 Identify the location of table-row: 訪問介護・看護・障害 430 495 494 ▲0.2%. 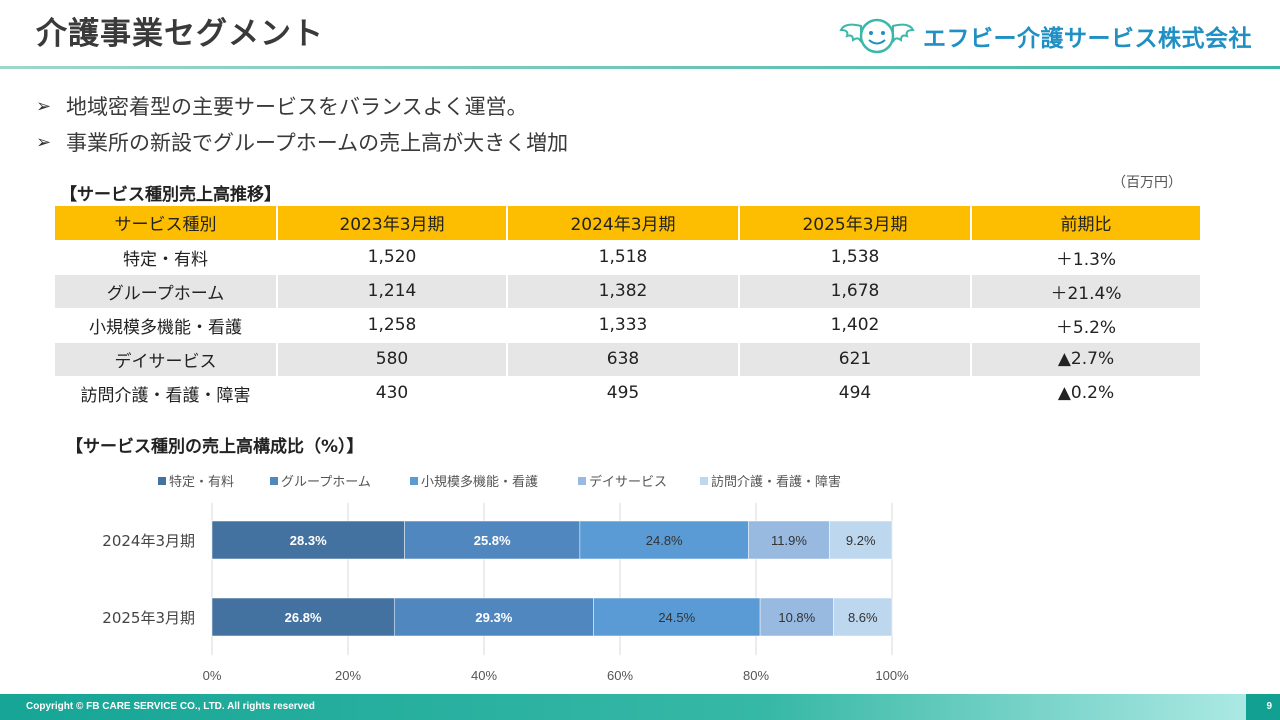
(627, 392).